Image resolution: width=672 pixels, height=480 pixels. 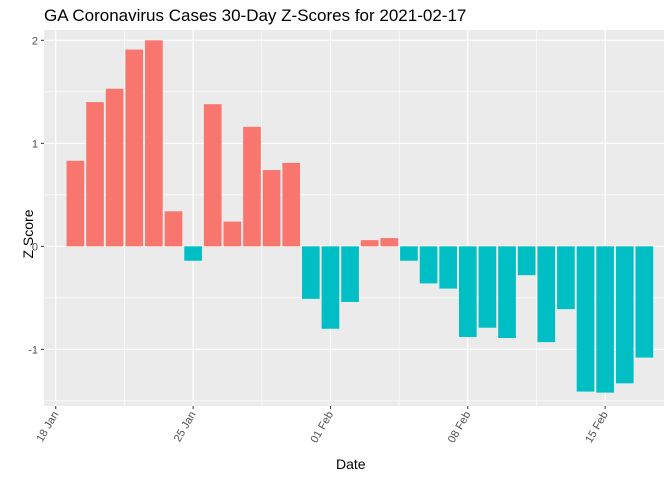 What do you see at coordinates (35, 144) in the screenshot?
I see `y-tick-label: 1` at bounding box center [35, 144].